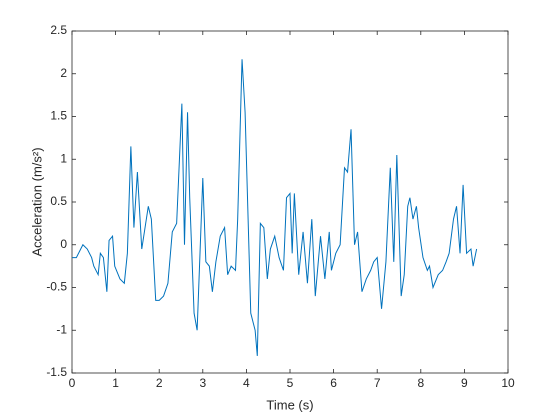  What do you see at coordinates (58, 30) in the screenshot?
I see `y-tick-label: 2.5` at bounding box center [58, 30].